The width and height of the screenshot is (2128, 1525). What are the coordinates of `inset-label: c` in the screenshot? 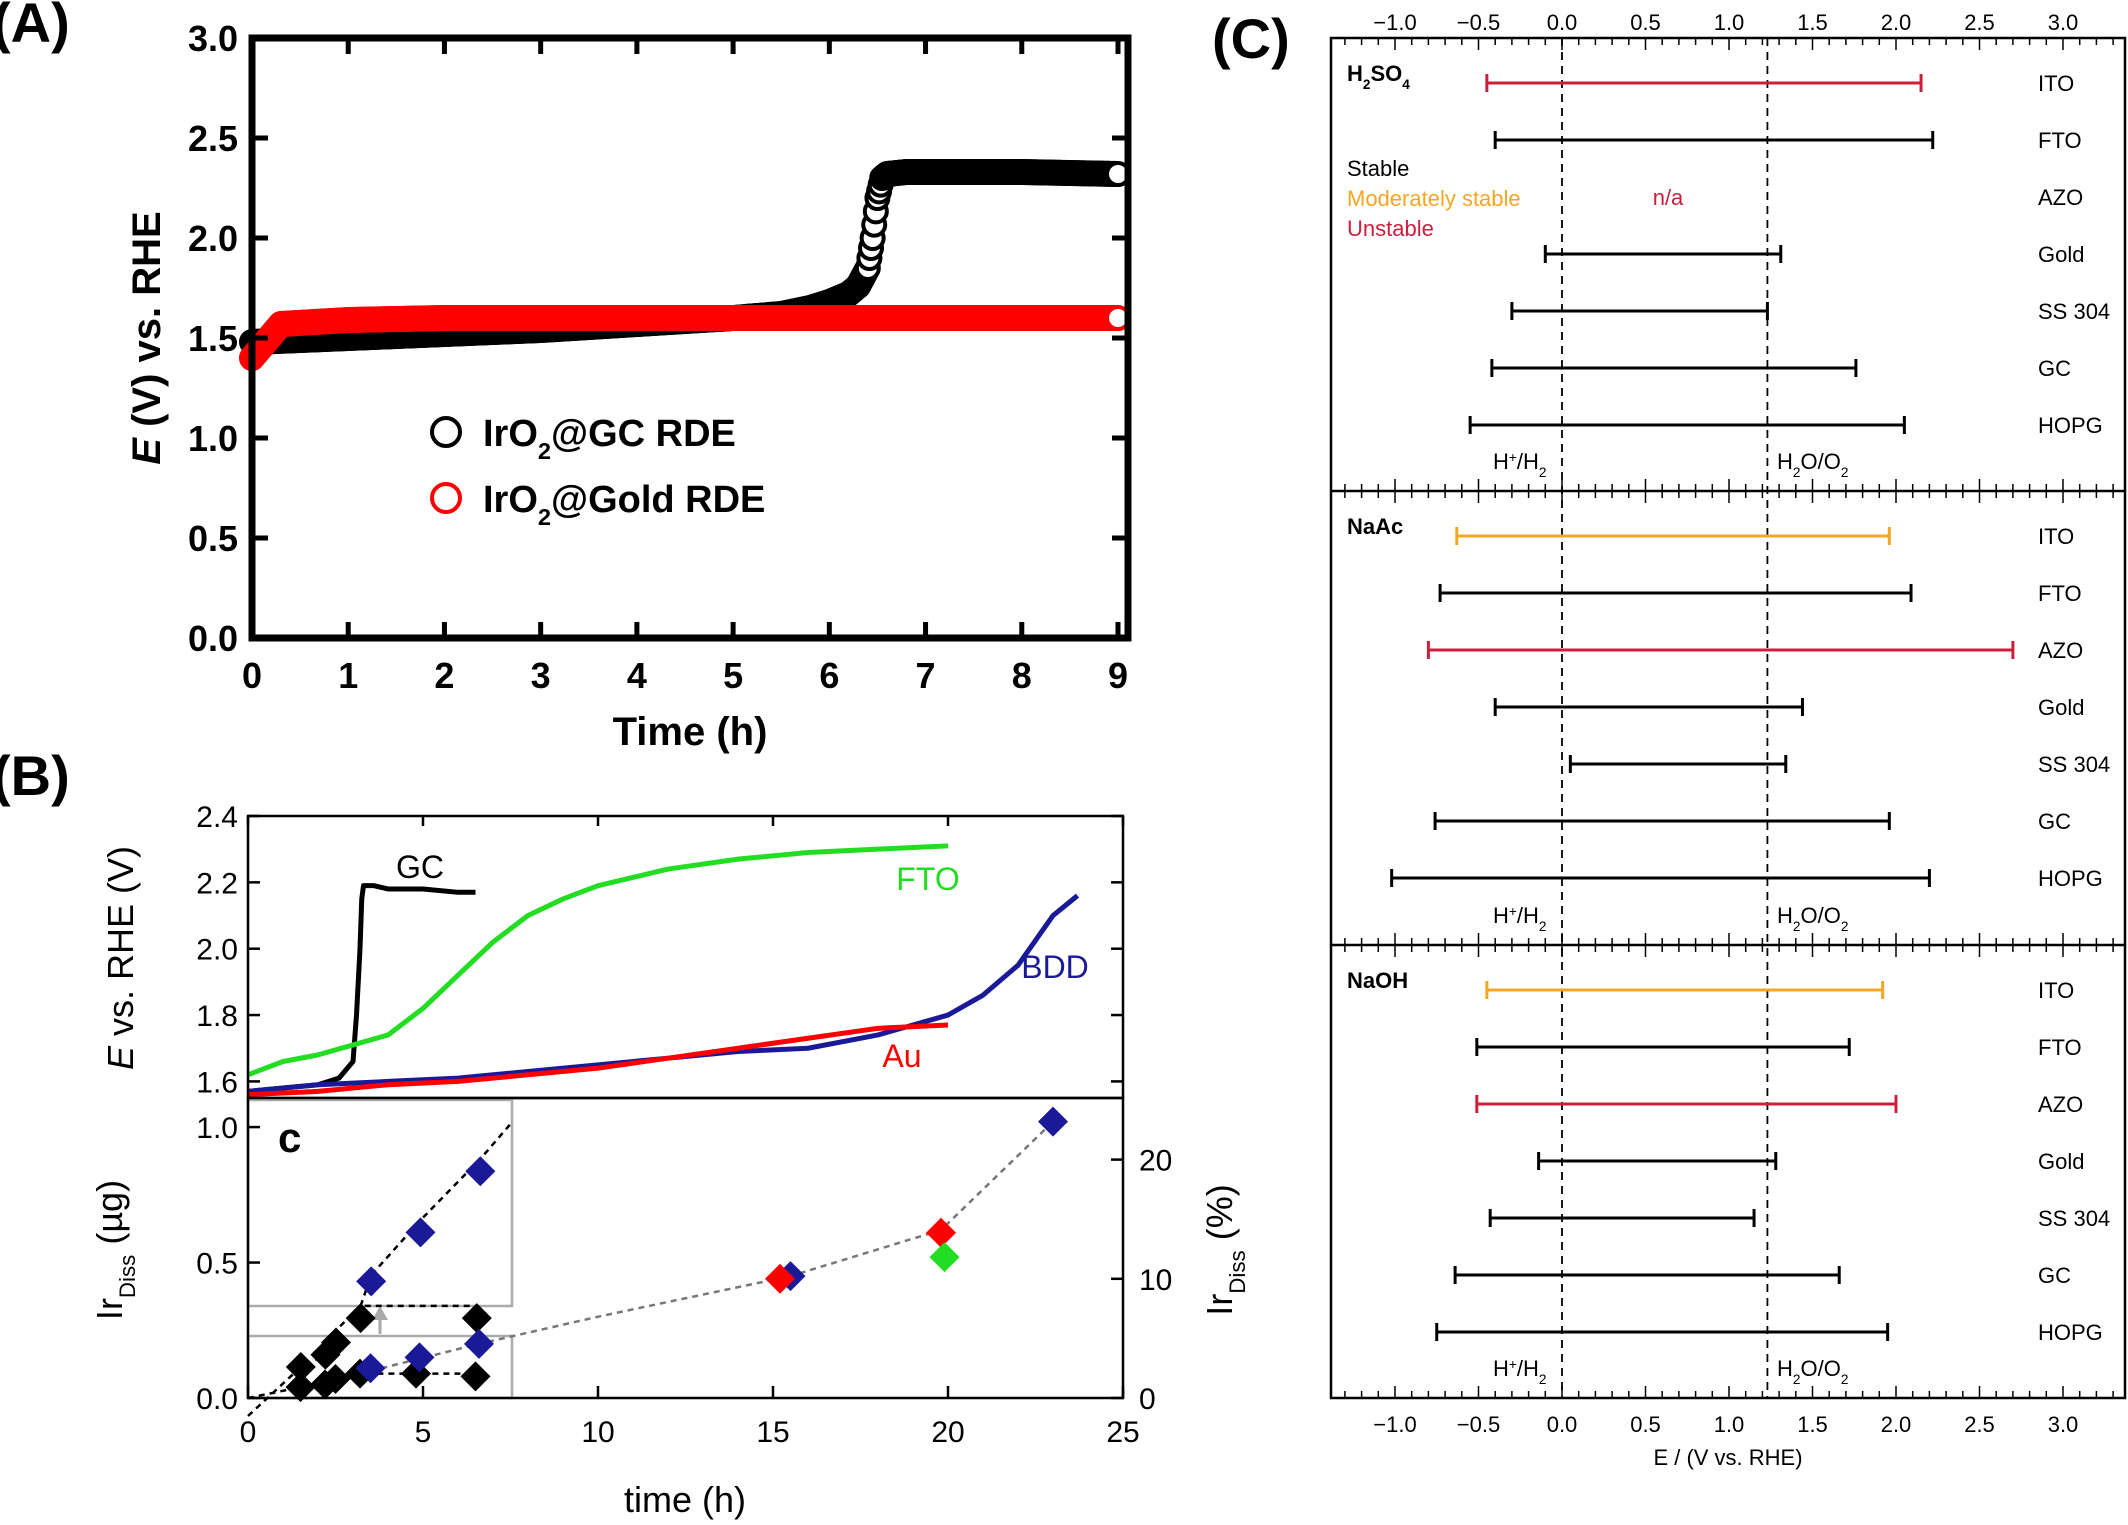 It's located at (289, 1137).